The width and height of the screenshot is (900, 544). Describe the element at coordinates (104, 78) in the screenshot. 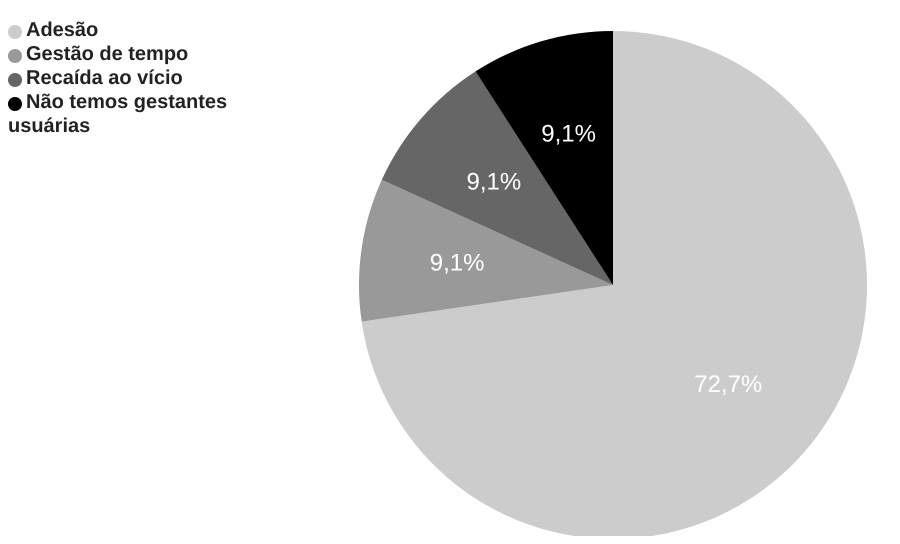

I see `legend-label: Recaída ao vício` at that location.